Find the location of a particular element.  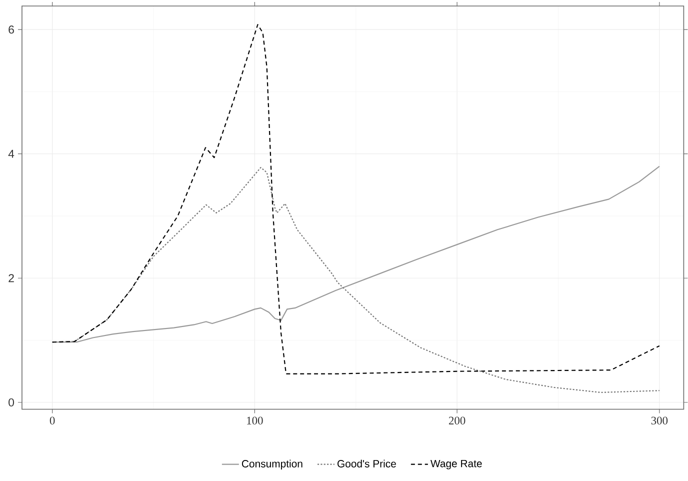

y-tick-label: 4 is located at coordinates (11, 154).